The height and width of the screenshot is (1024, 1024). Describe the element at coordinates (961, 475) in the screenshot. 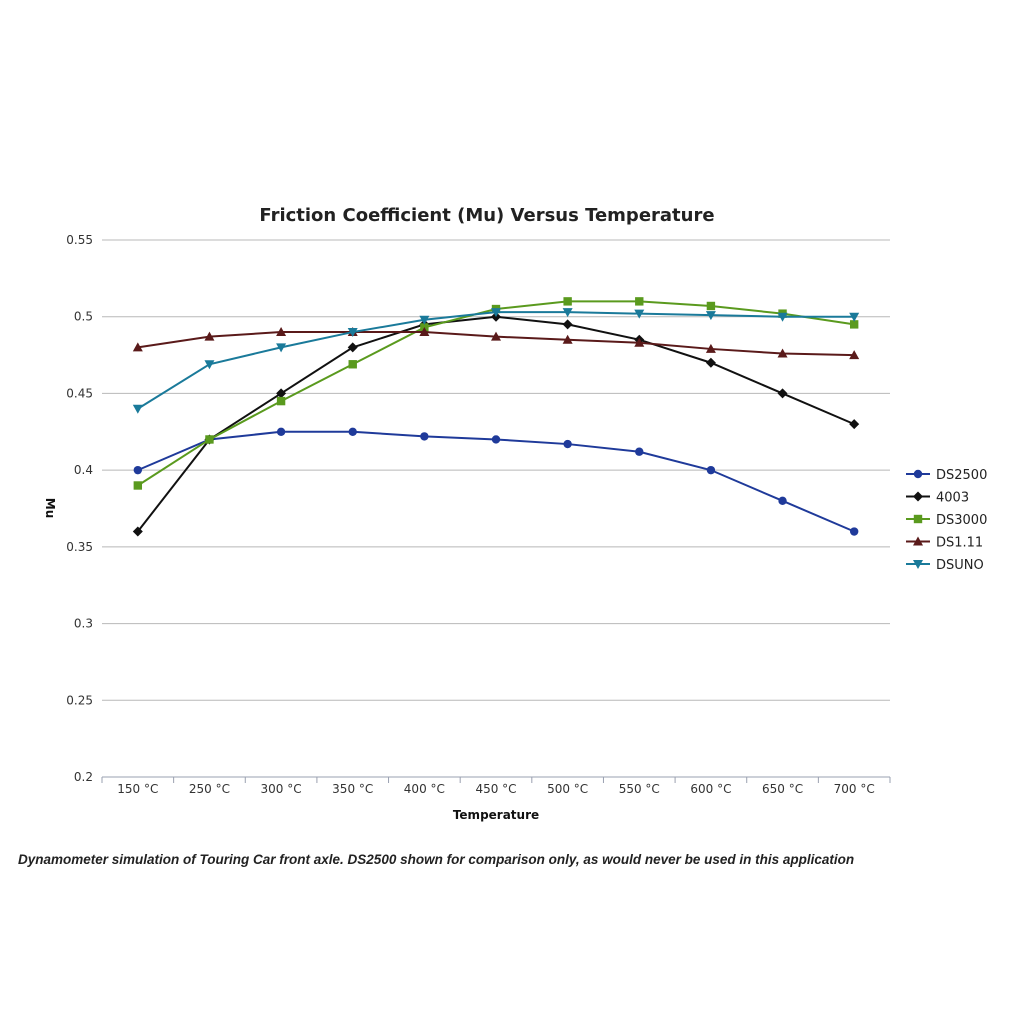

I see `legend-label: DS2500` at that location.